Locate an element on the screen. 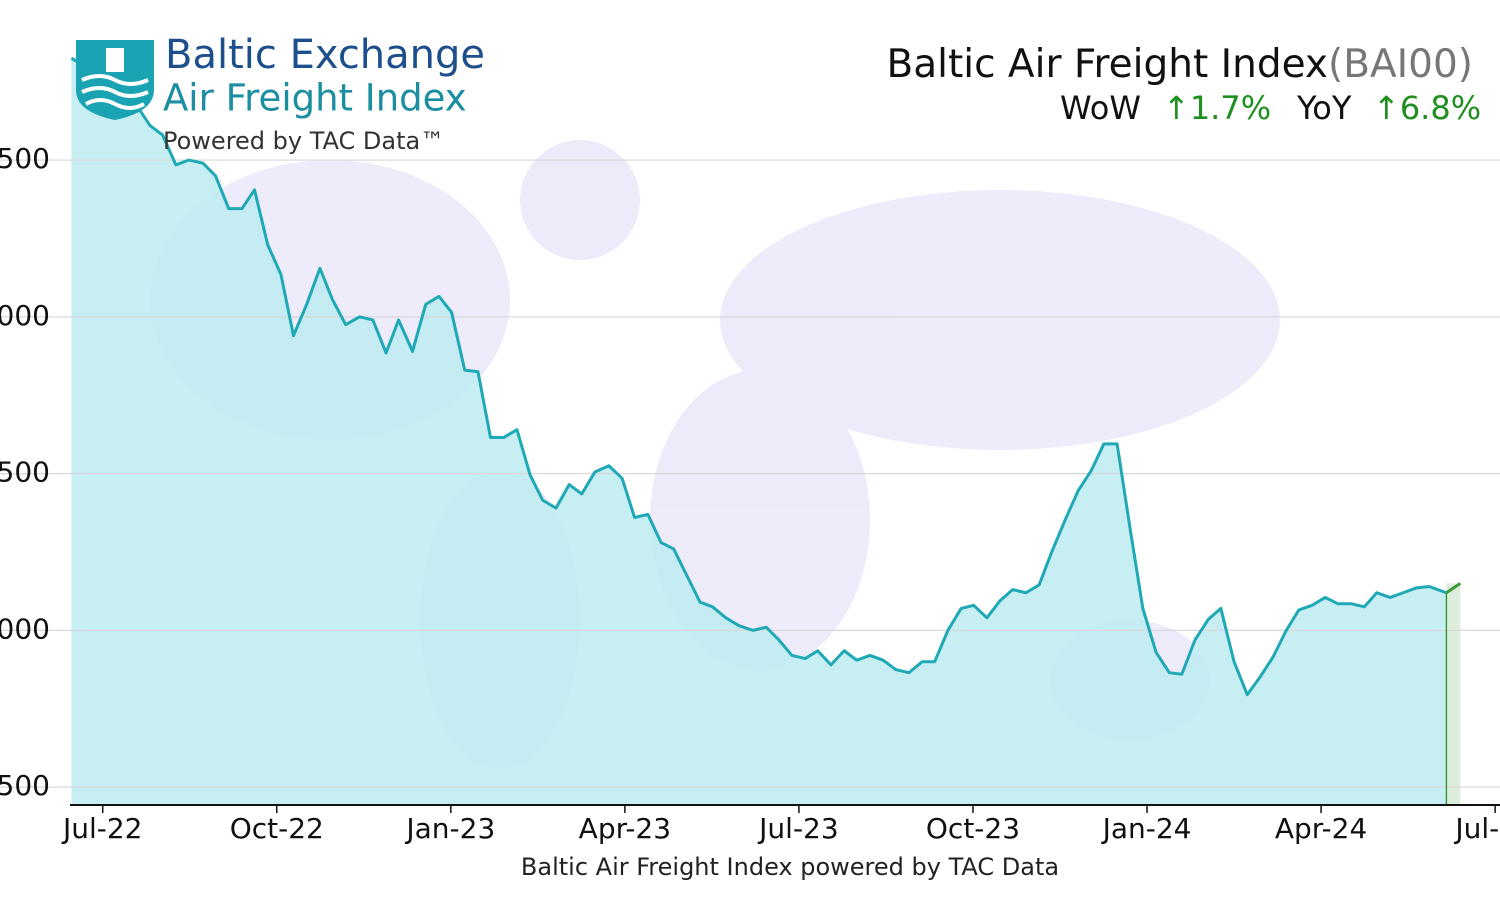  logo-tagline: Powered by TAC Data™ is located at coordinates (303, 141).